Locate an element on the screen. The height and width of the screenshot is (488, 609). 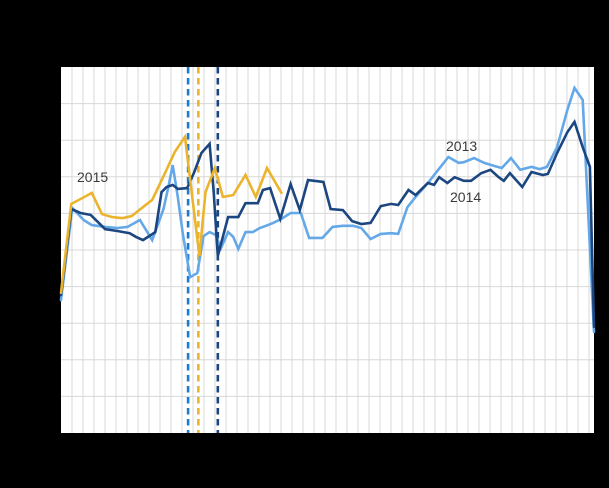
series-label-2015: 2015 is located at coordinates (92, 177).